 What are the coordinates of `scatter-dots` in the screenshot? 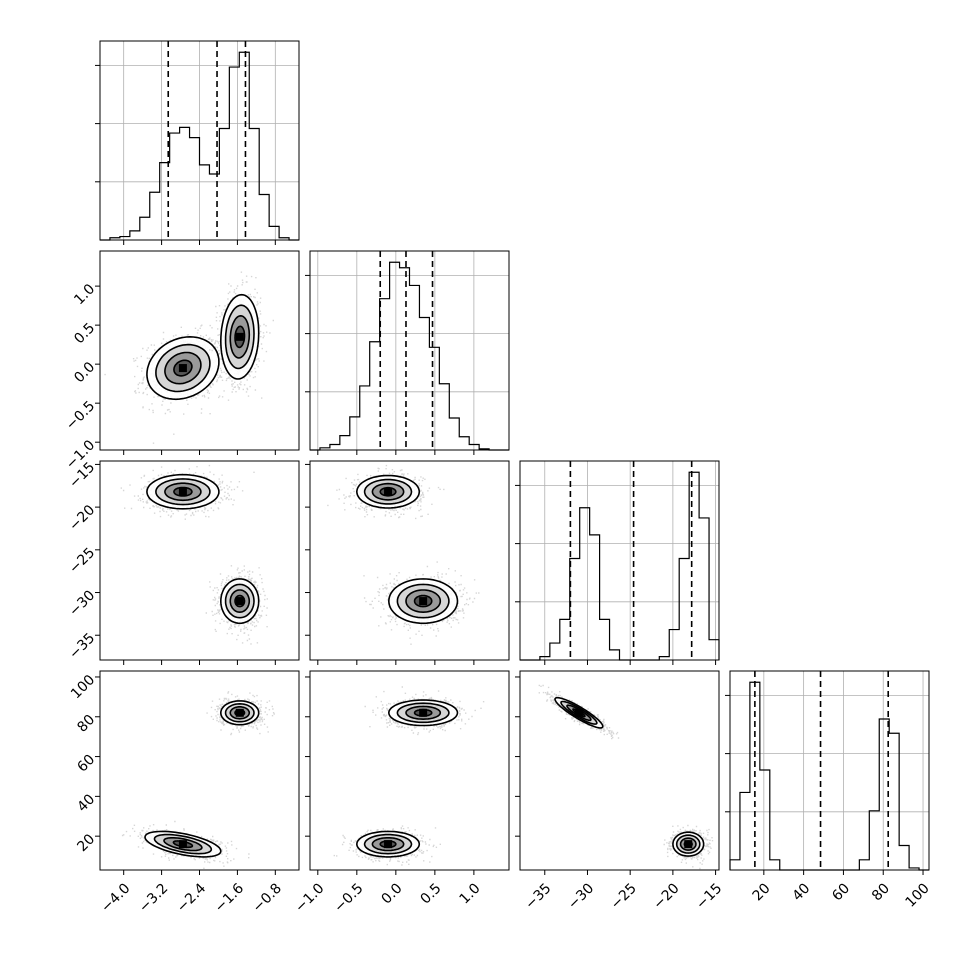 It's located at (424, 711).